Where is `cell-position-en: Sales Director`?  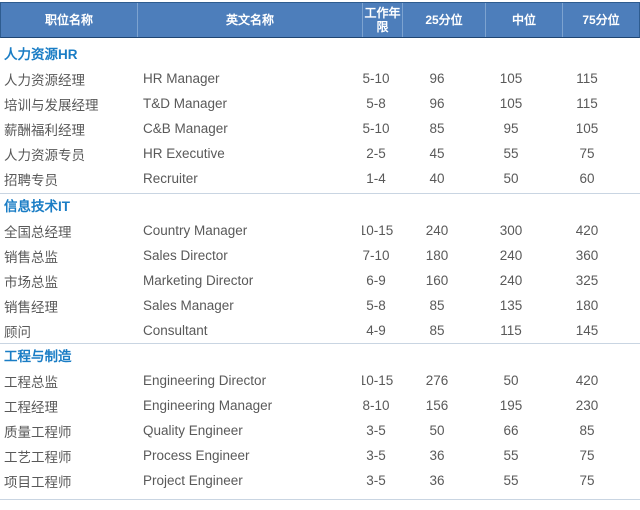 cell-position-en: Sales Director is located at coordinates (185, 255).